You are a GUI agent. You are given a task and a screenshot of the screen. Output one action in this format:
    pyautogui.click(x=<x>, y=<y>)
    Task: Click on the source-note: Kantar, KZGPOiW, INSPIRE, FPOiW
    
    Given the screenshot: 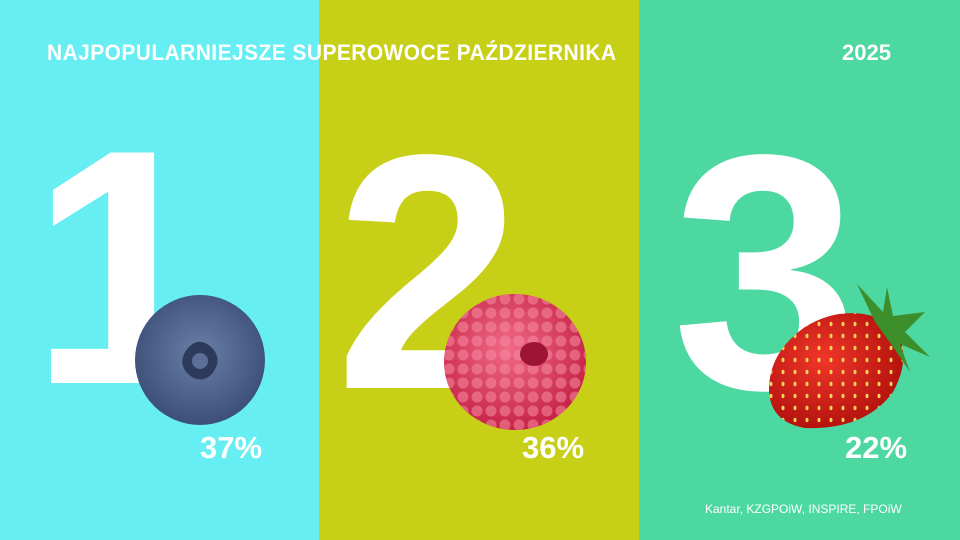 What is the action you would take?
    pyautogui.click(x=803, y=509)
    